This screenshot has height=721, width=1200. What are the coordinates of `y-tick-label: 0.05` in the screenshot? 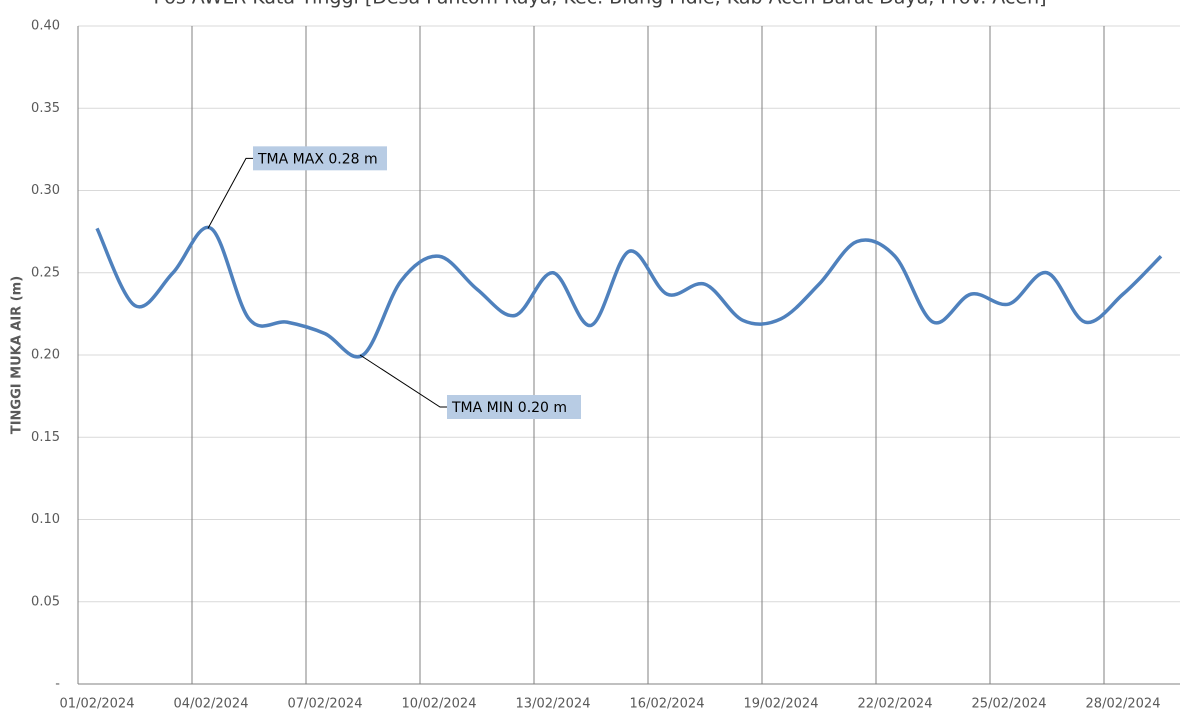 It's located at (45, 601).